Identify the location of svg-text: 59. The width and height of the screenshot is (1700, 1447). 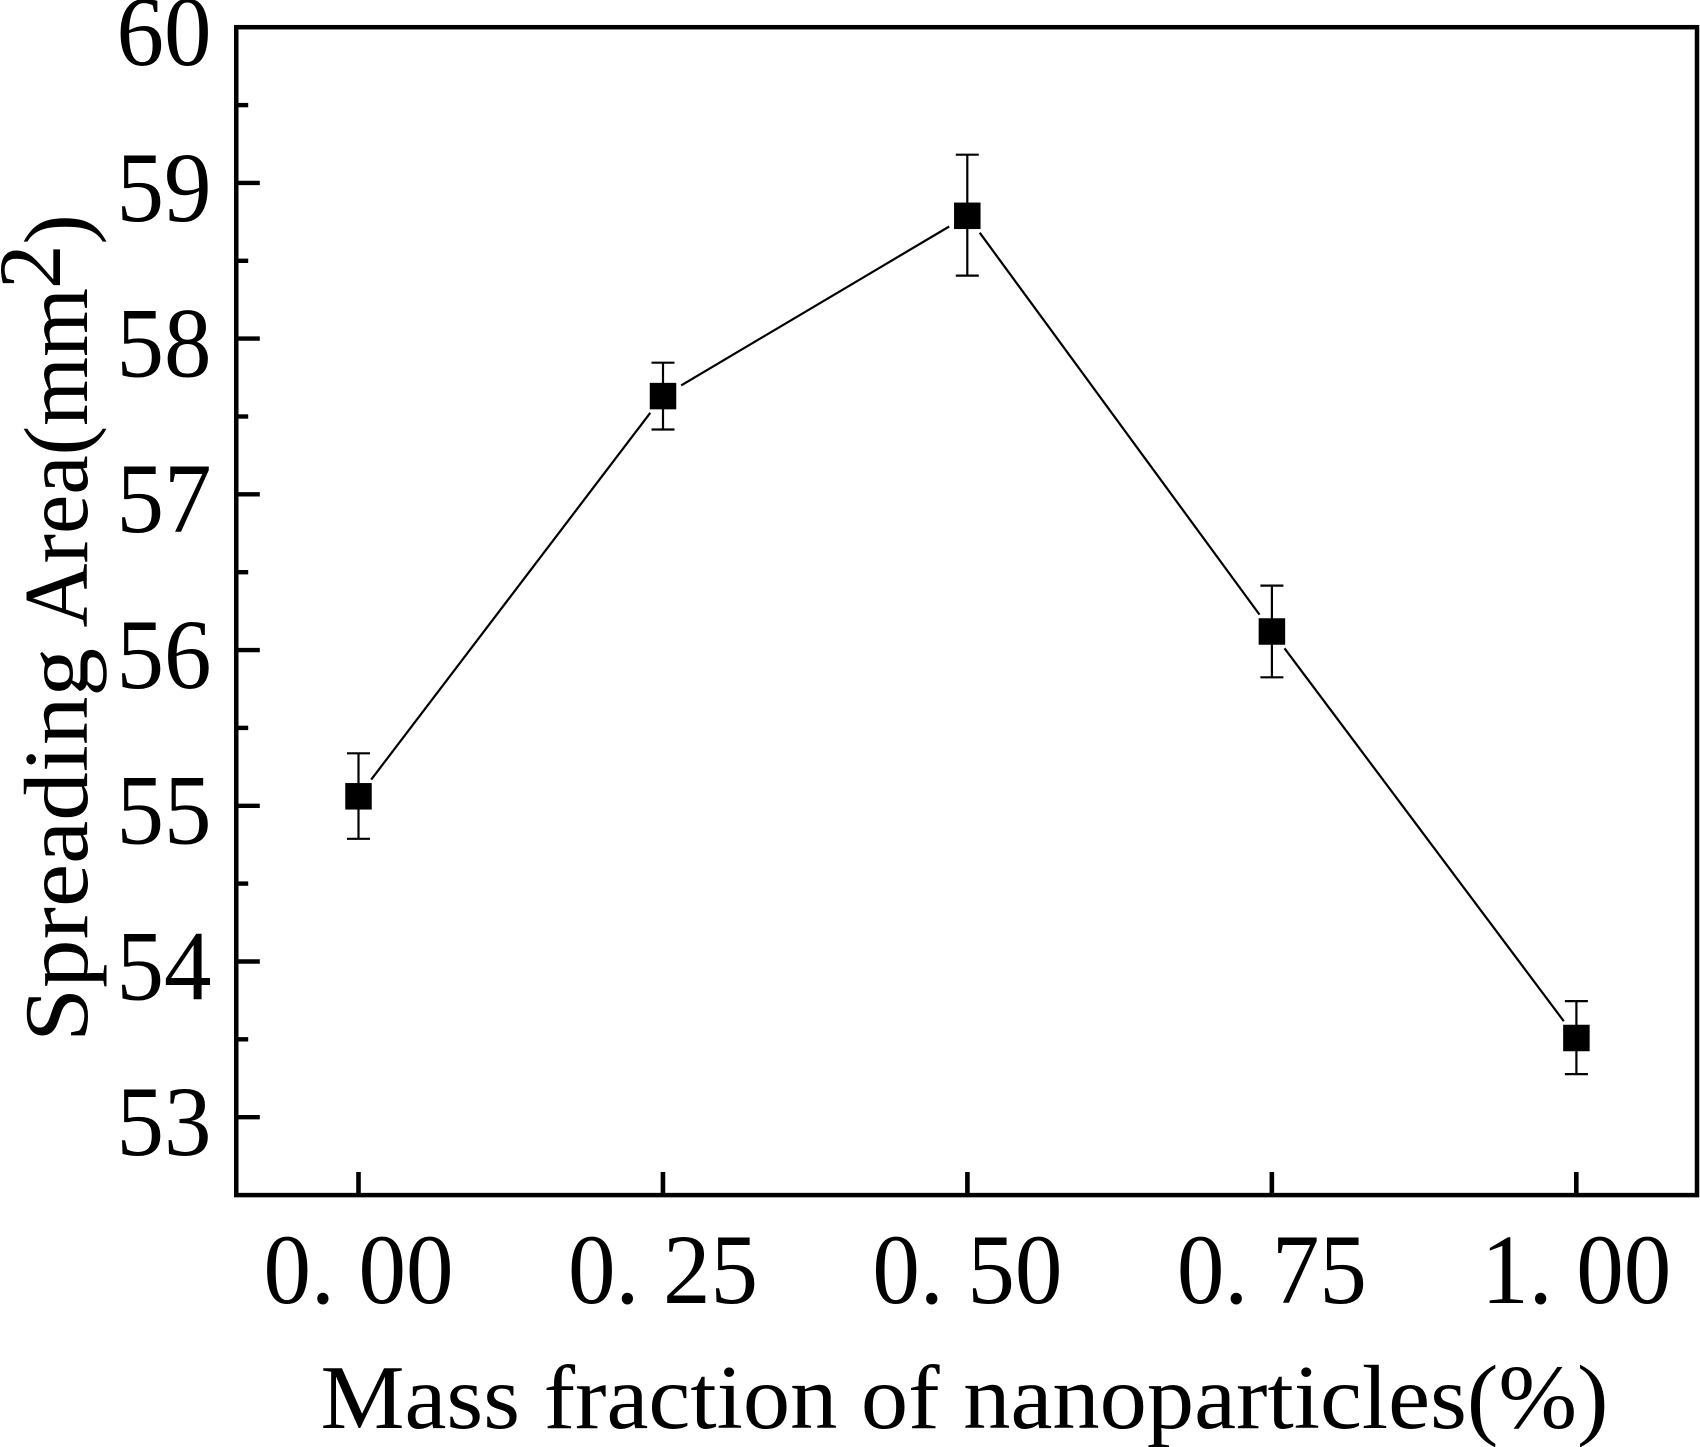
(164, 187).